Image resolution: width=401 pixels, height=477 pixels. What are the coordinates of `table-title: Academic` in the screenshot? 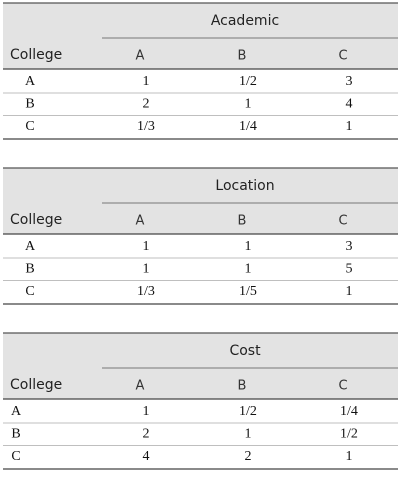 It's located at (245, 21).